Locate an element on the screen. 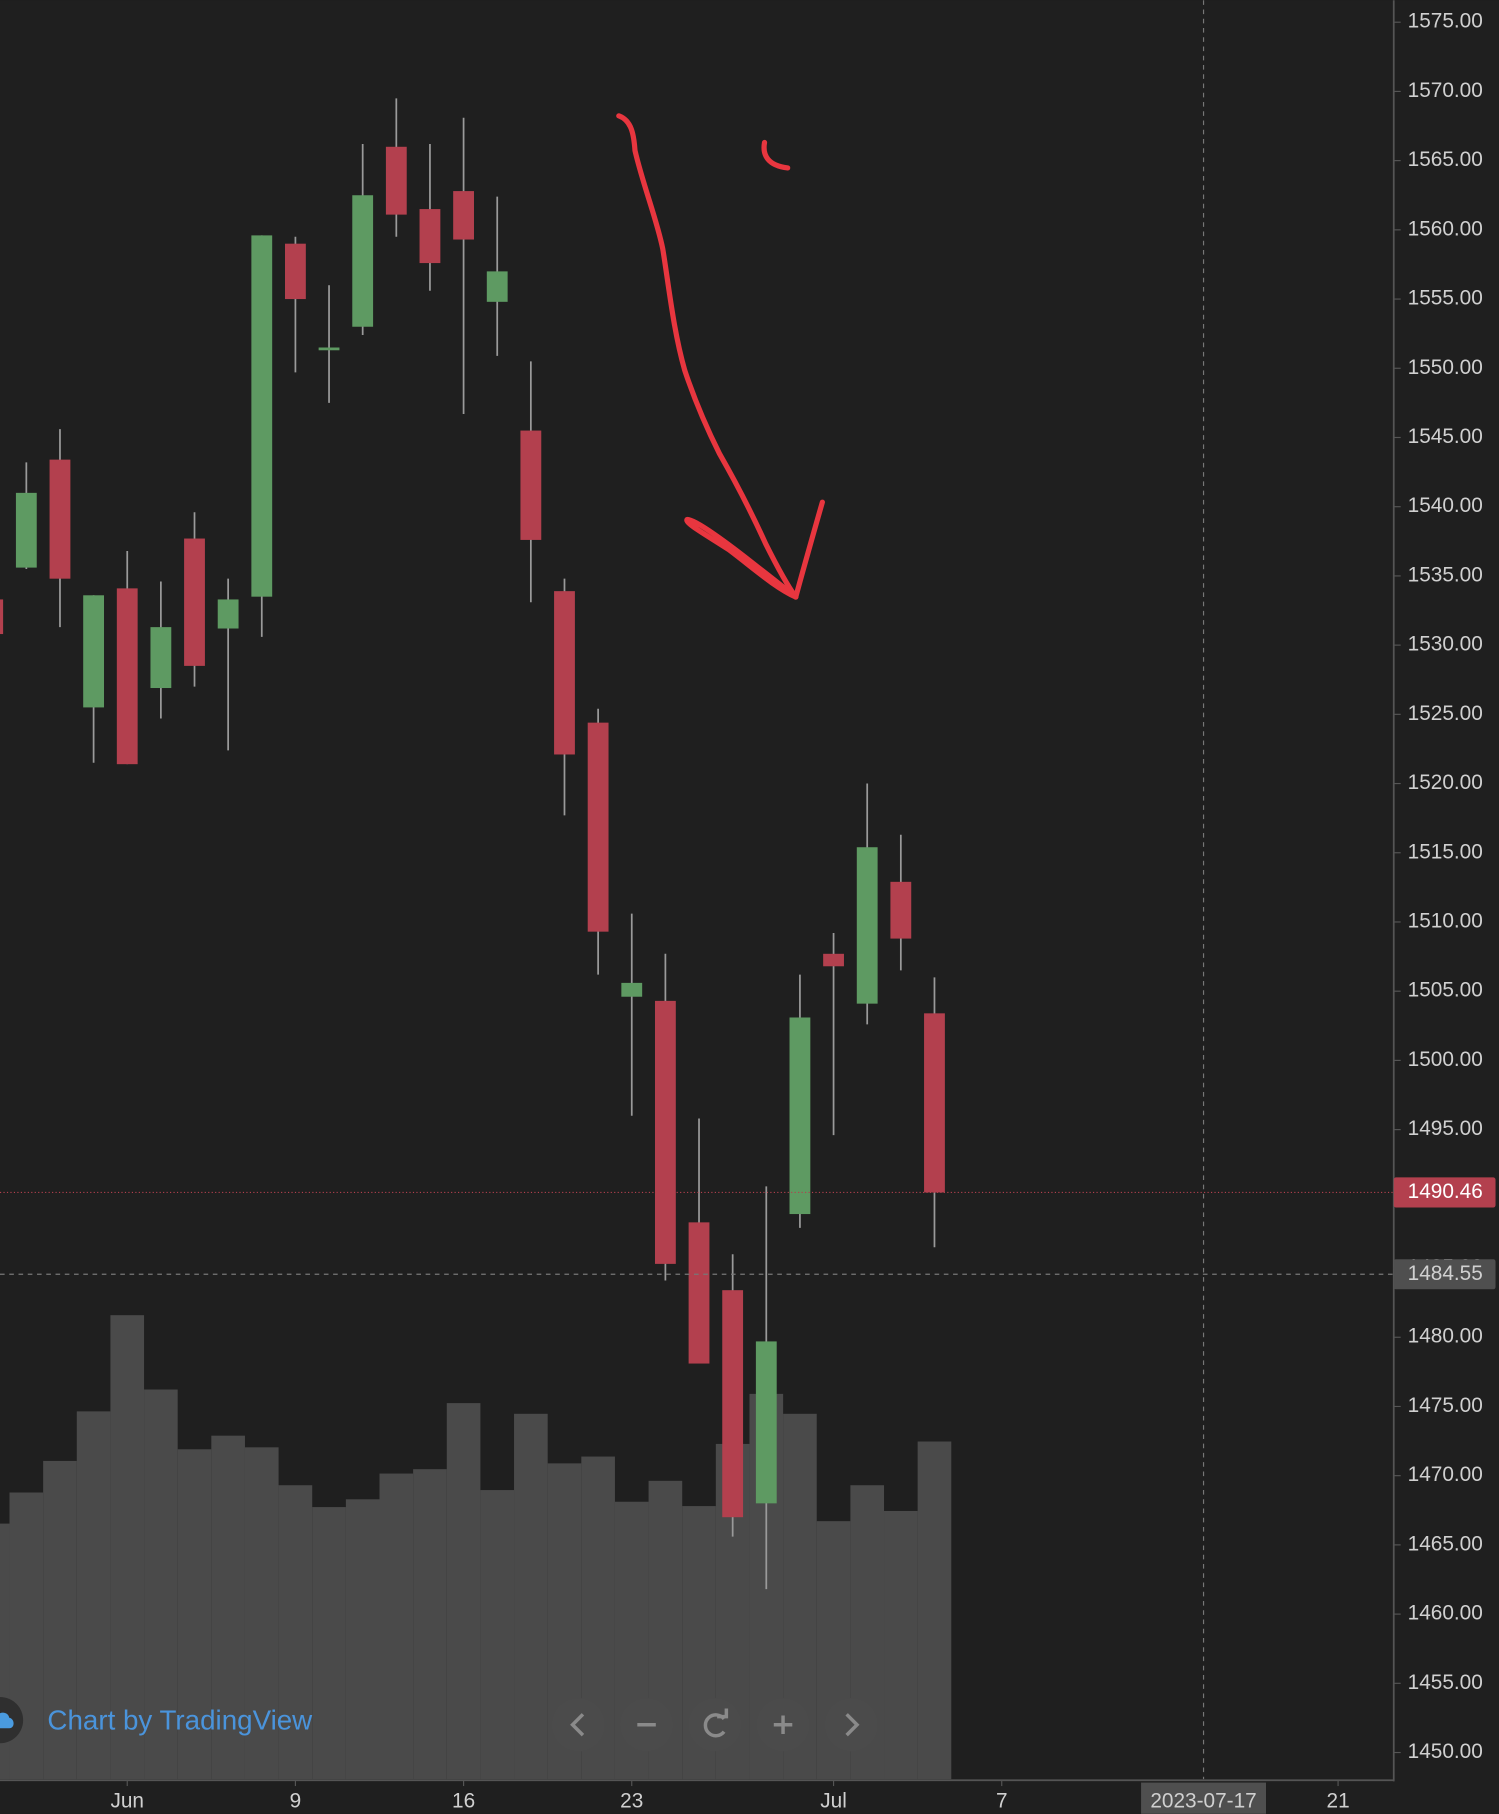  y-tick-label: 1545.00 is located at coordinates (1445, 436).